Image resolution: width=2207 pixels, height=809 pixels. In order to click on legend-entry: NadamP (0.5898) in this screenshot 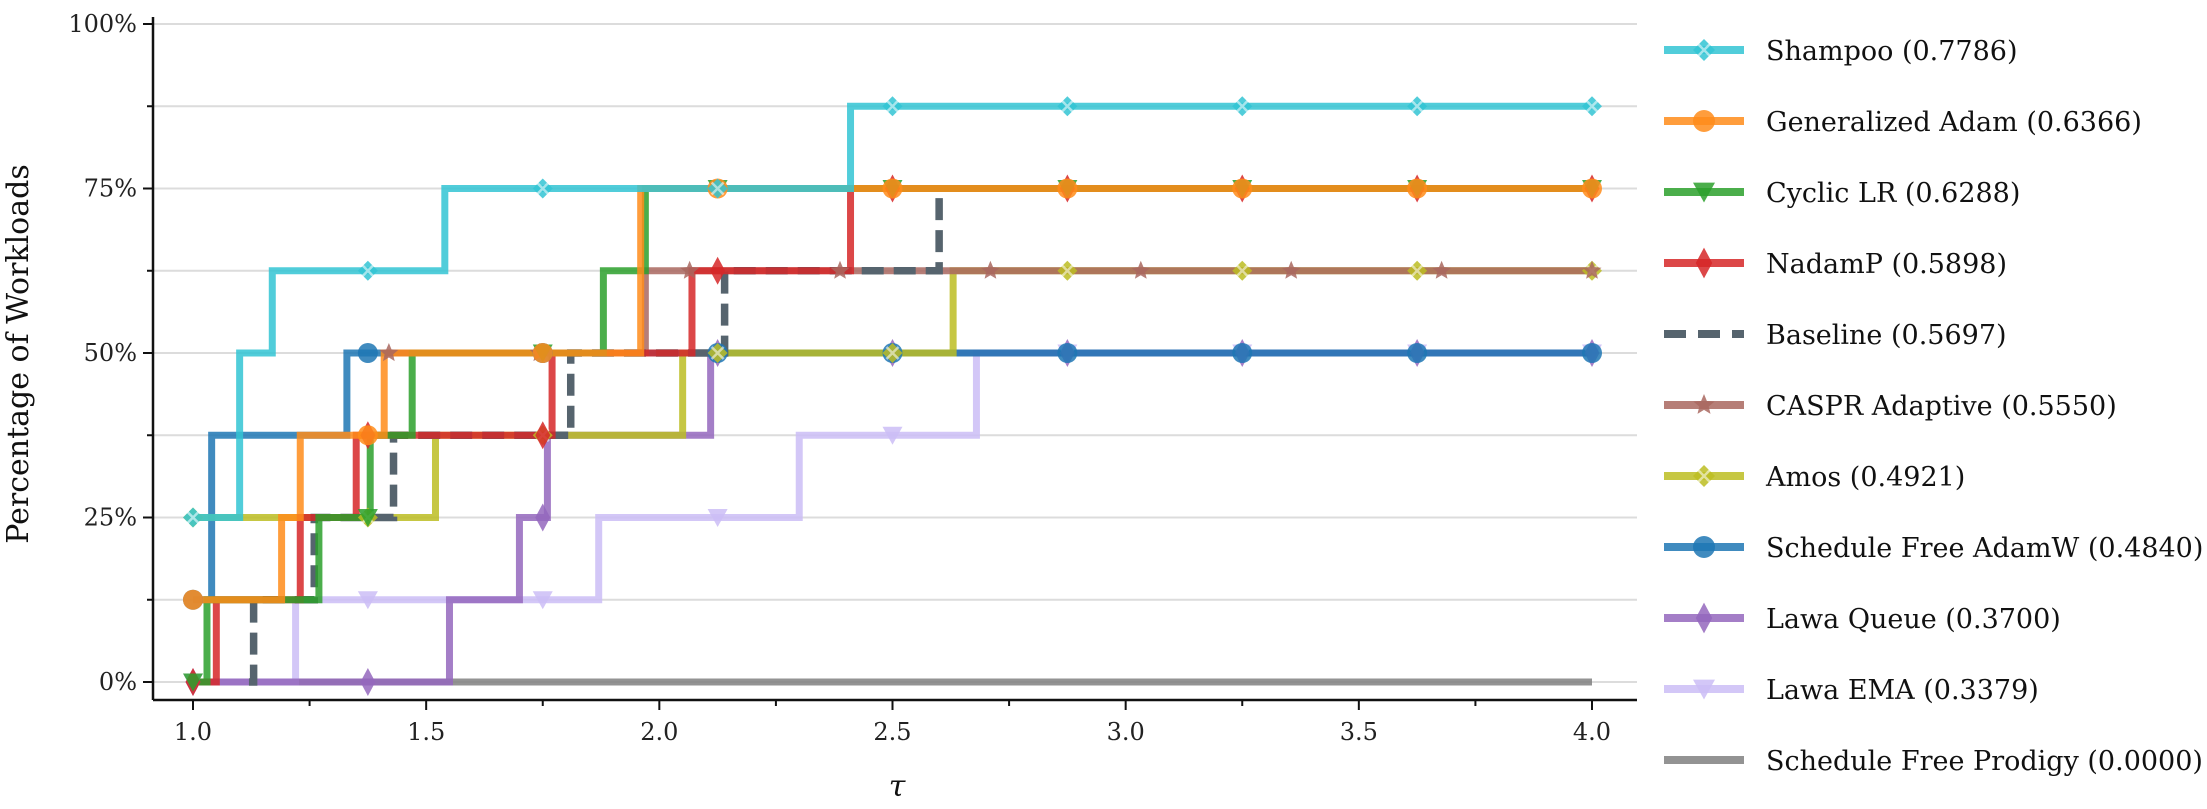, I will do `click(1835, 263)`.